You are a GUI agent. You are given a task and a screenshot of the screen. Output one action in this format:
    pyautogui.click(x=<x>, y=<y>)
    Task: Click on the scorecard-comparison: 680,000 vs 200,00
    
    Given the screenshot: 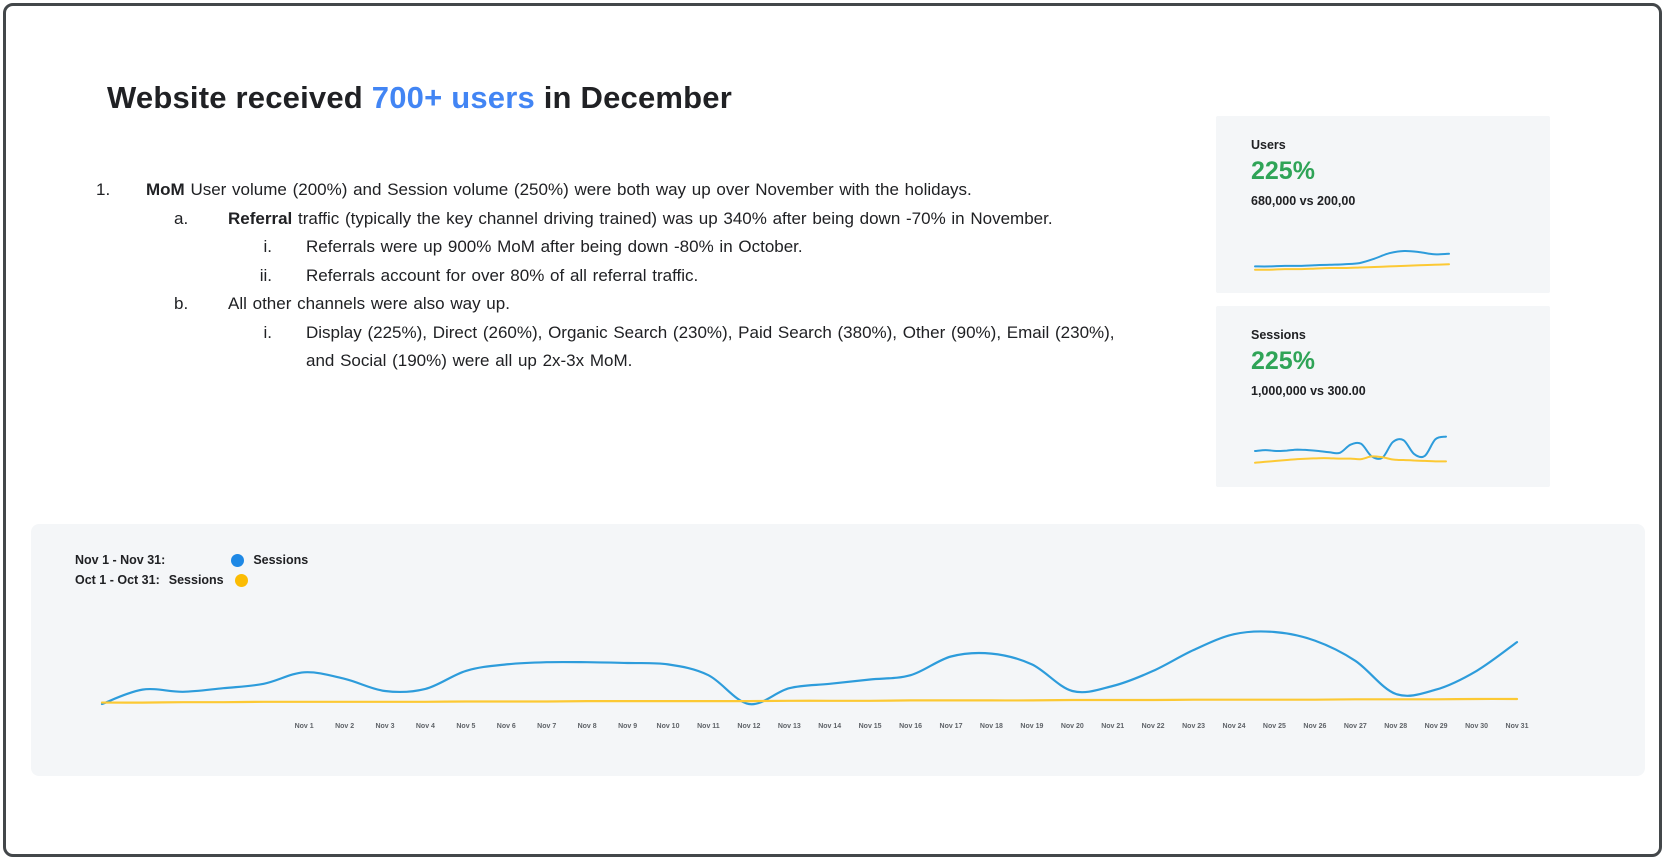 What is the action you would take?
    pyautogui.click(x=1303, y=201)
    